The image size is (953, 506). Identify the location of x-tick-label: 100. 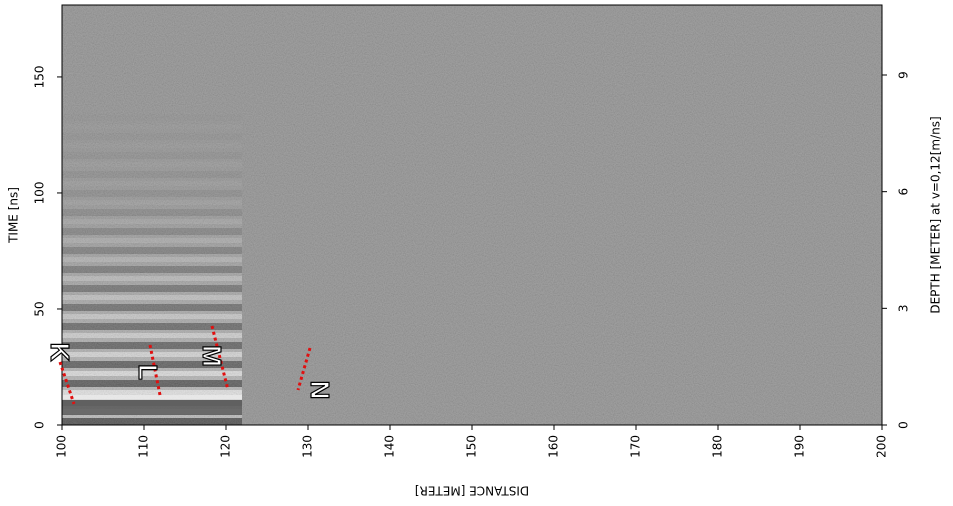
(62, 446).